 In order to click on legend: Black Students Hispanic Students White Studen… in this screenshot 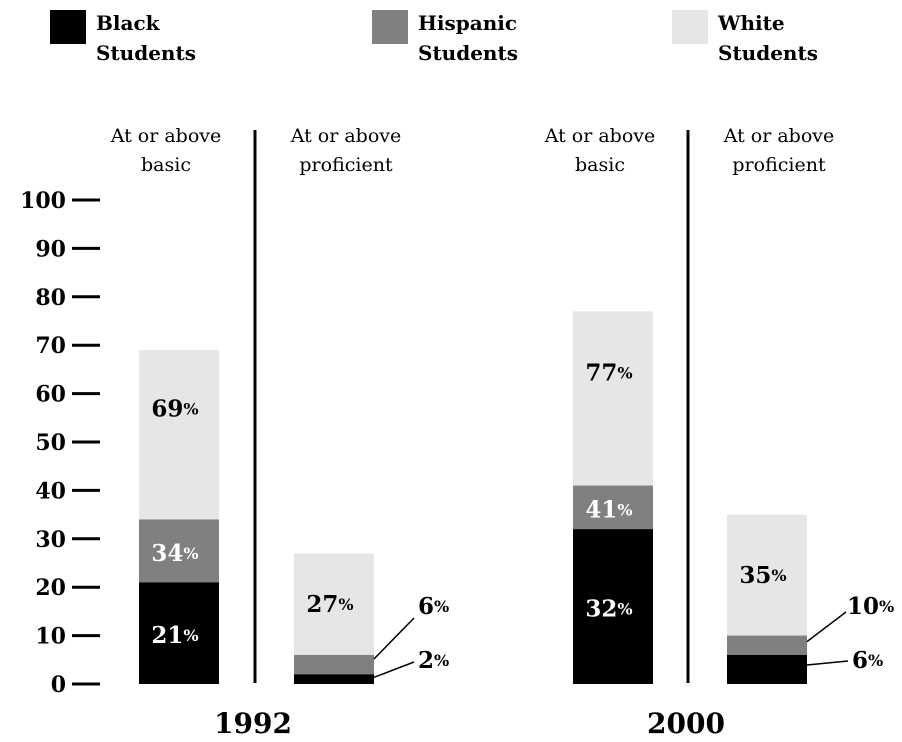, I will do `click(434, 37)`.